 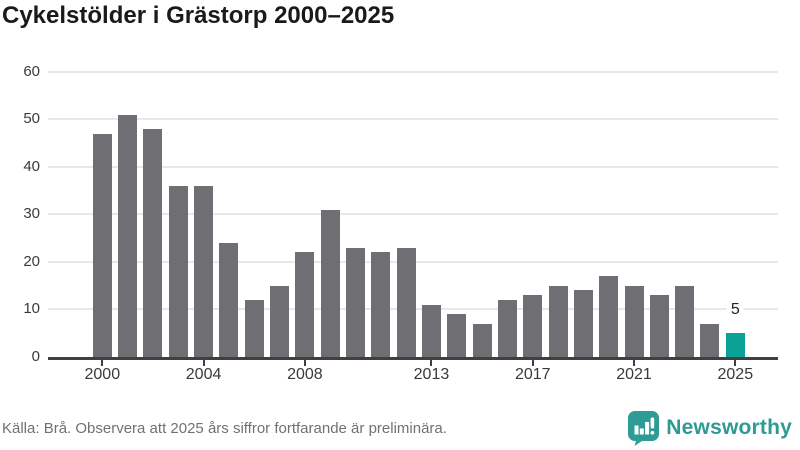 I want to click on x-tick-label: 2000, so click(x=102, y=374).